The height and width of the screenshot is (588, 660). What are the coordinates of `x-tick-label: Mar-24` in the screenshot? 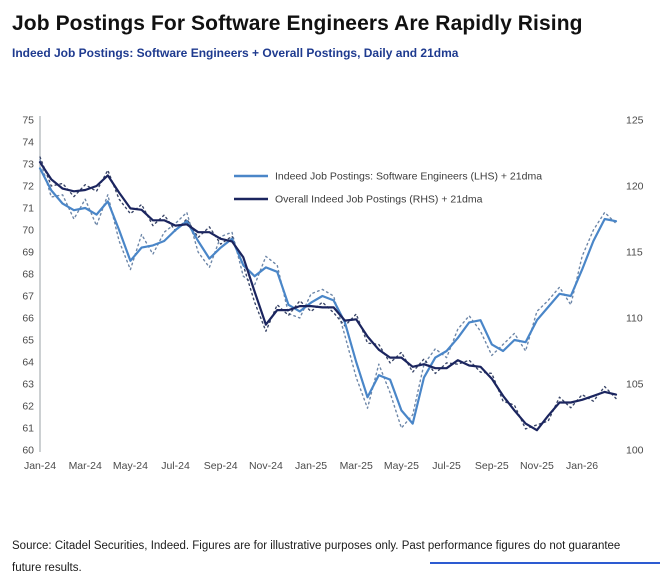 It's located at (85, 466).